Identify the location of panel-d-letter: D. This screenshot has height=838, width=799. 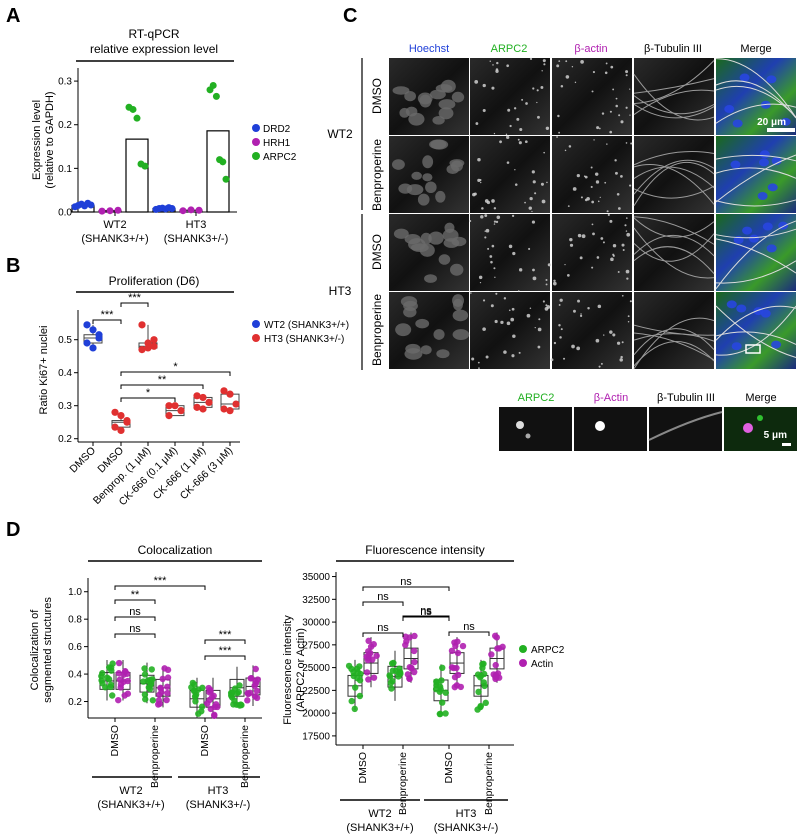
(13, 530).